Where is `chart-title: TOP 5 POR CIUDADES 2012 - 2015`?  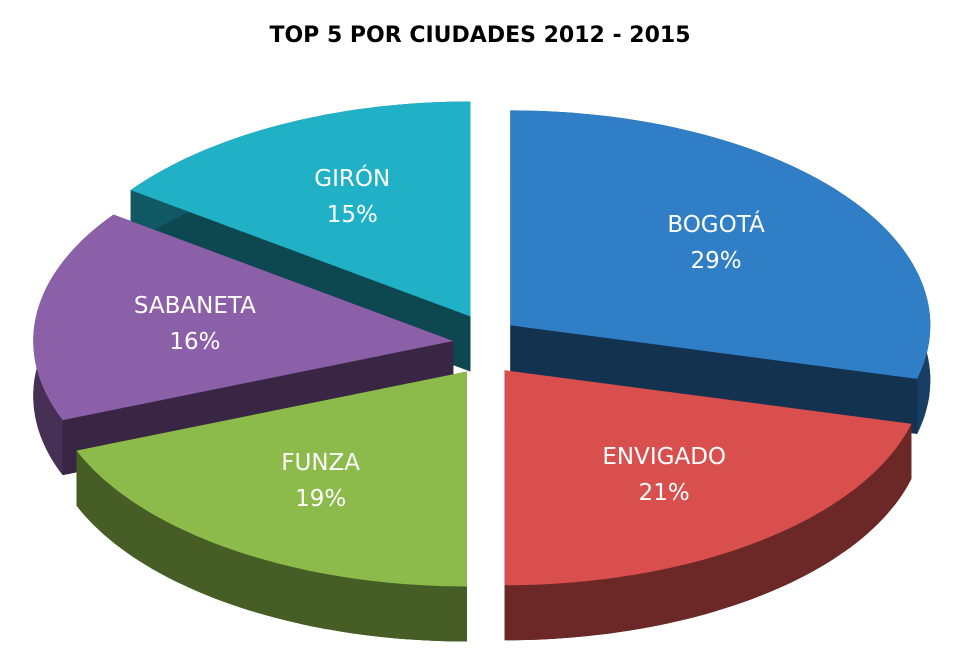
chart-title: TOP 5 POR CIUDADES 2012 - 2015 is located at coordinates (479, 35).